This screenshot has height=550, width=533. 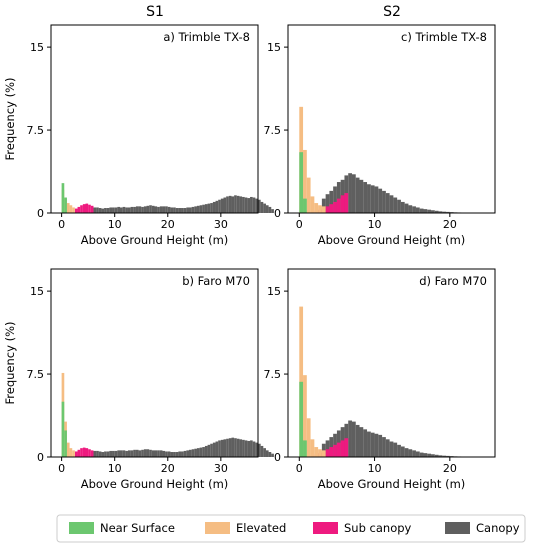 I want to click on panel-title: a) Trimble TX-8, so click(x=206, y=37).